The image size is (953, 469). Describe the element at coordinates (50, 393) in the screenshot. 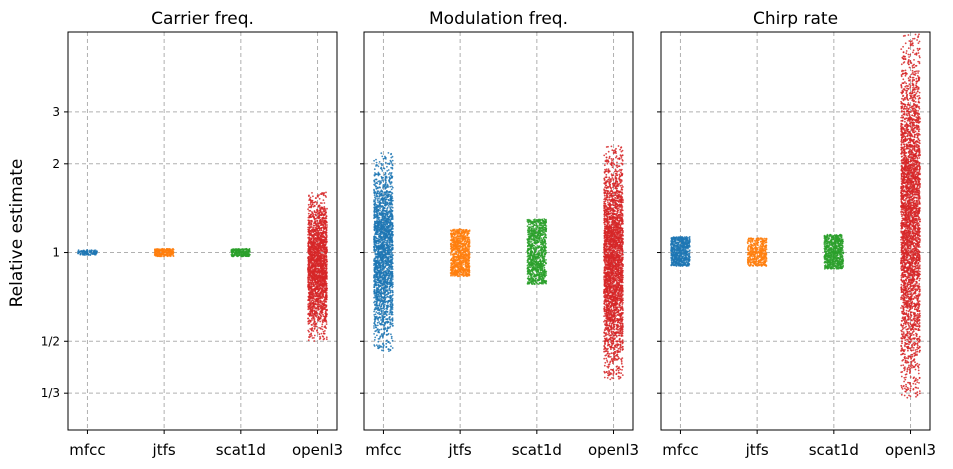

I see `y-tick-label: 1/3` at that location.